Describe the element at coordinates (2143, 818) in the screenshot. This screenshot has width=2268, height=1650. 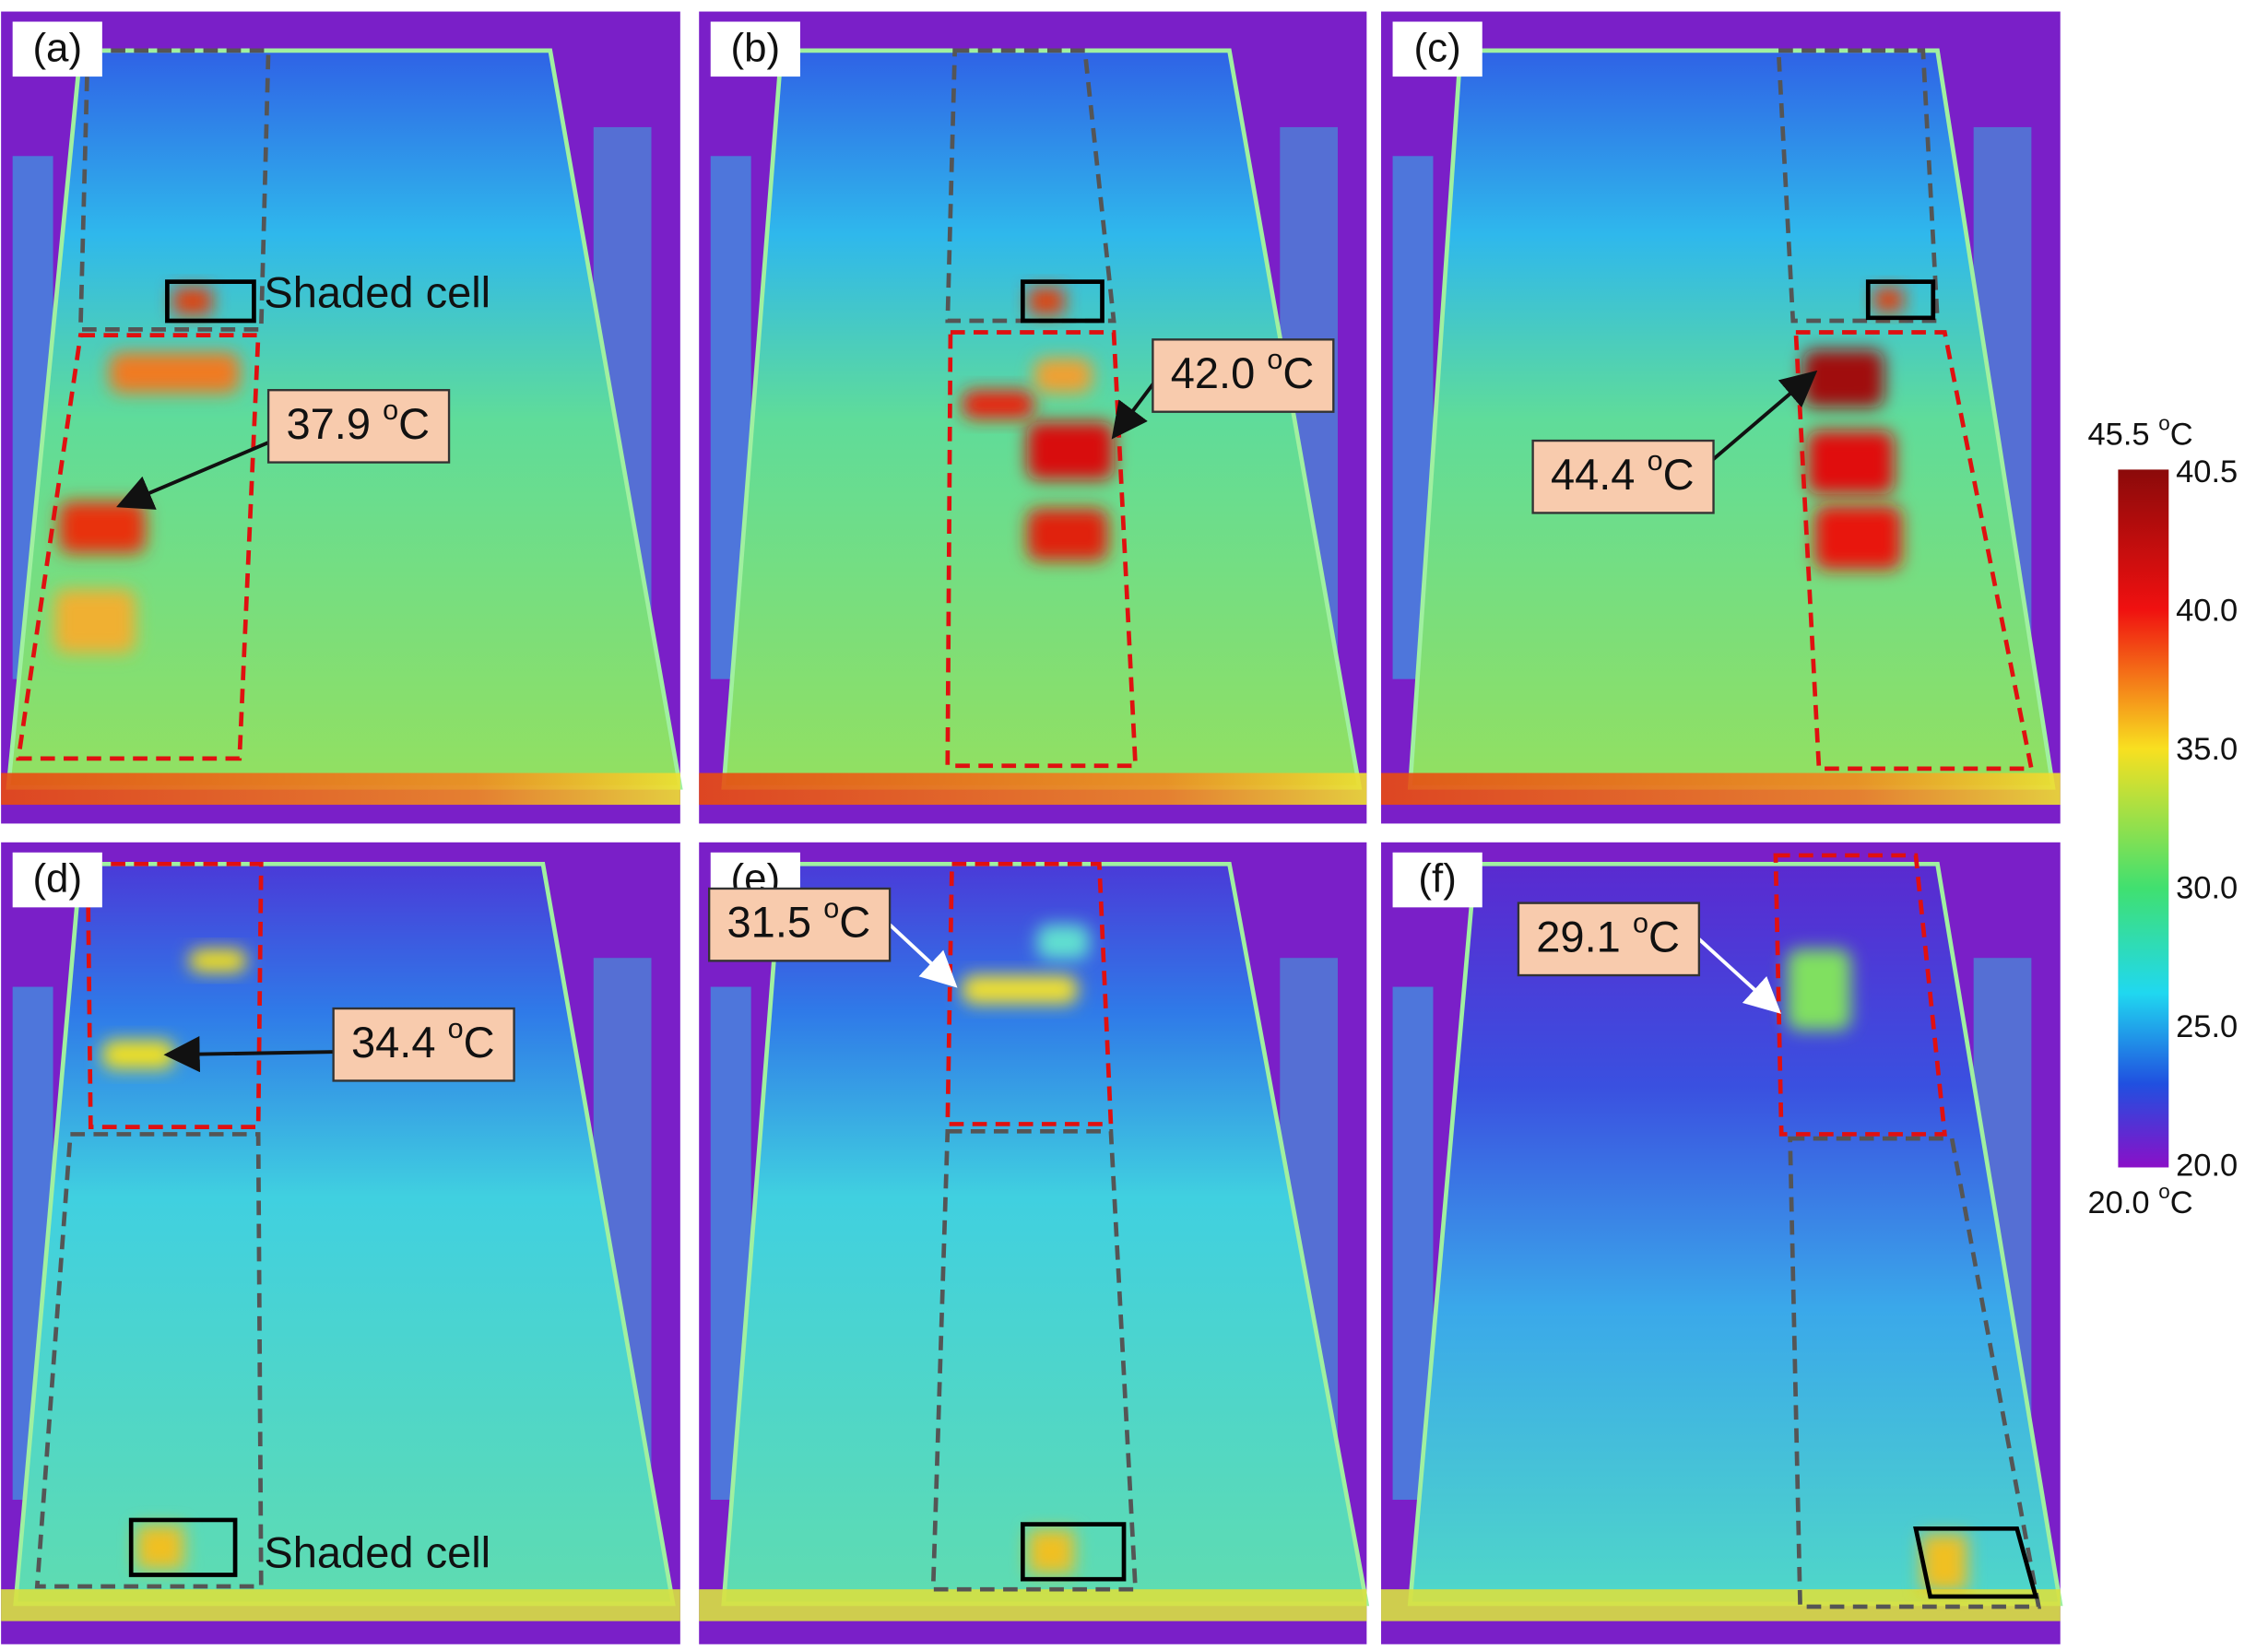
I see `colorbar` at that location.